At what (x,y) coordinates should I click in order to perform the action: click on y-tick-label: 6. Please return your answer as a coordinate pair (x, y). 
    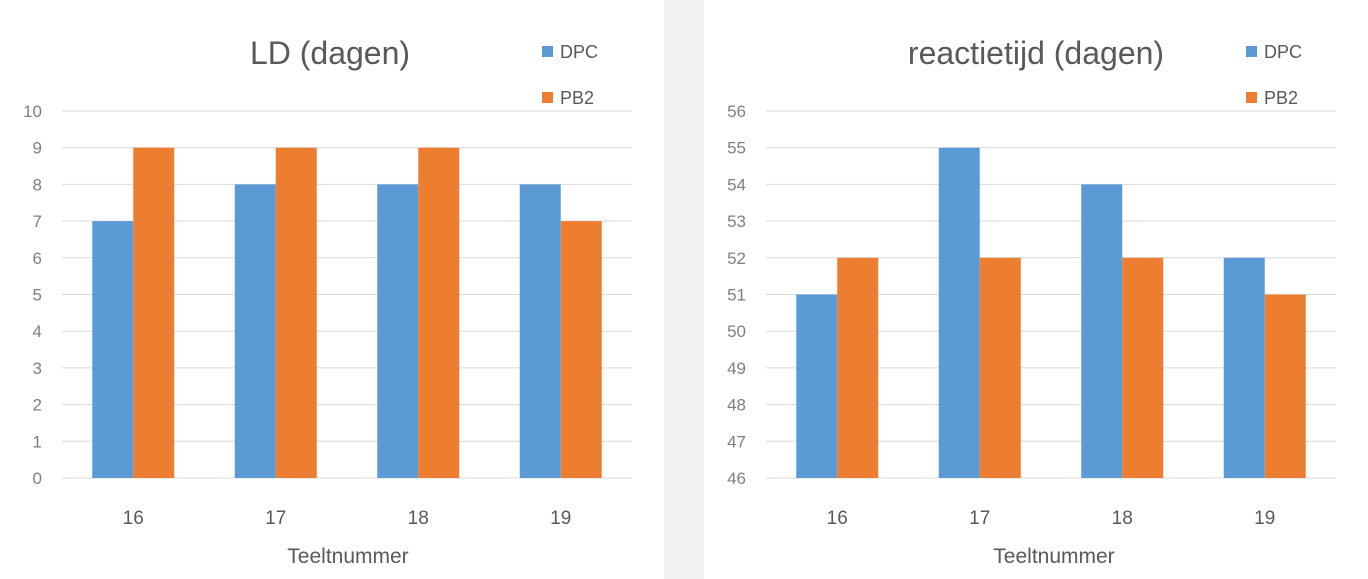
    Looking at the image, I should click on (37, 258).